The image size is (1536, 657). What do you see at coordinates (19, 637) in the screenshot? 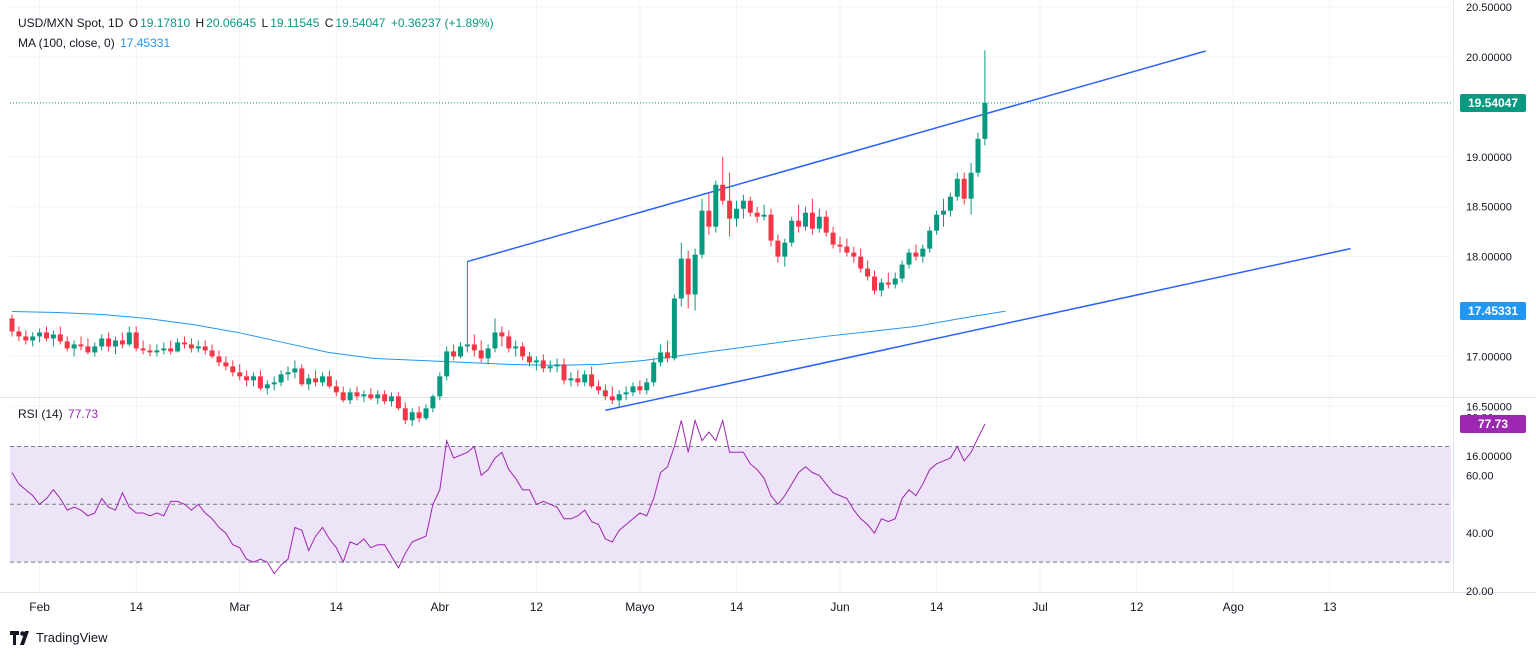
I see `tradingview-logo-icon` at bounding box center [19, 637].